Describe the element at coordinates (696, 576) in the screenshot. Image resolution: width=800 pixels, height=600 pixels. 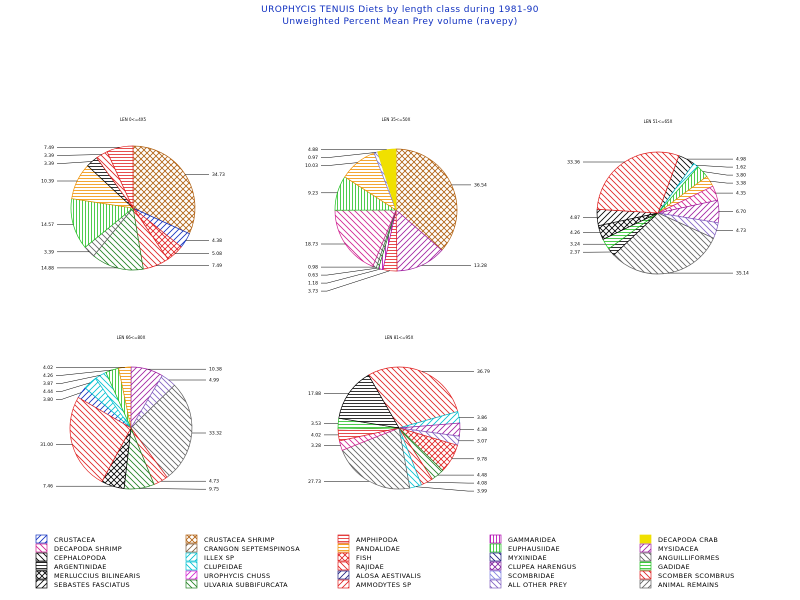
I see `legend-label: SCOMBER SCOMBRUS` at that location.